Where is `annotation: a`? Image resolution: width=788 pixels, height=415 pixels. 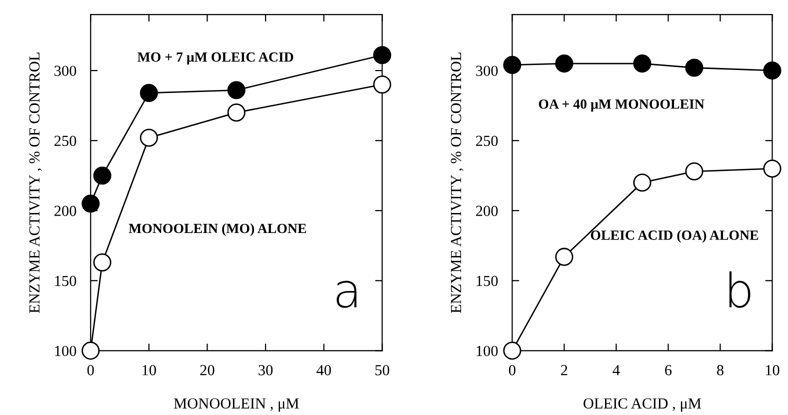 annotation: a is located at coordinates (346, 294).